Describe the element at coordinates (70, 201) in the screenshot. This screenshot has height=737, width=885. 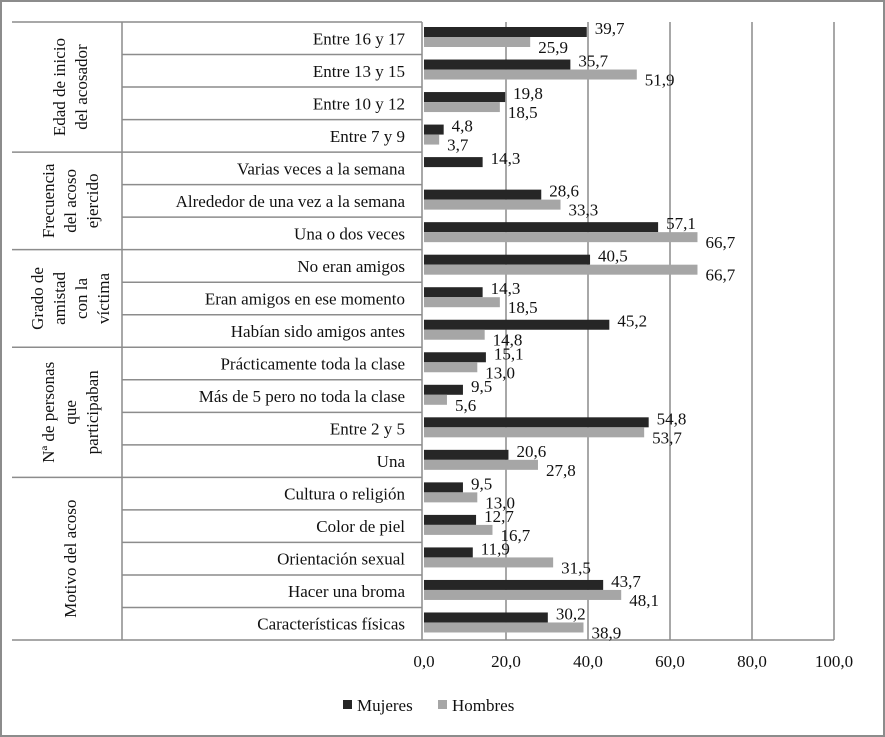
I see `group-label: del acoso` at that location.